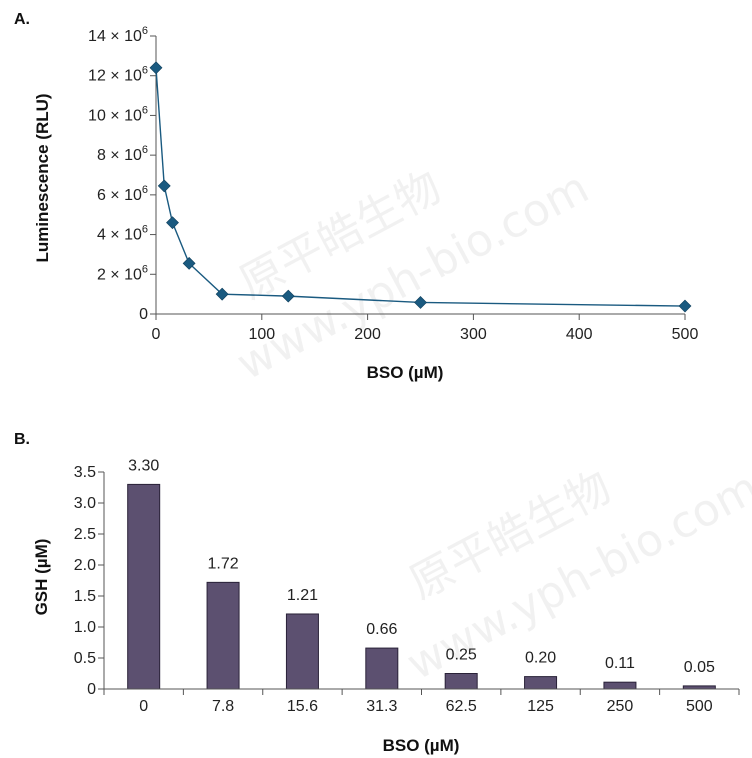 This screenshot has width=752, height=758. What do you see at coordinates (473, 334) in the screenshot?
I see `panel-a-x-tick-label: 300` at bounding box center [473, 334].